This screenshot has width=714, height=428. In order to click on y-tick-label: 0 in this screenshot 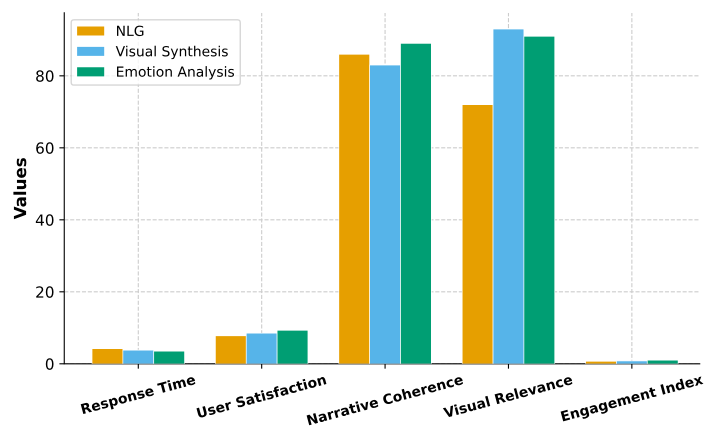, I will do `click(50, 364)`.